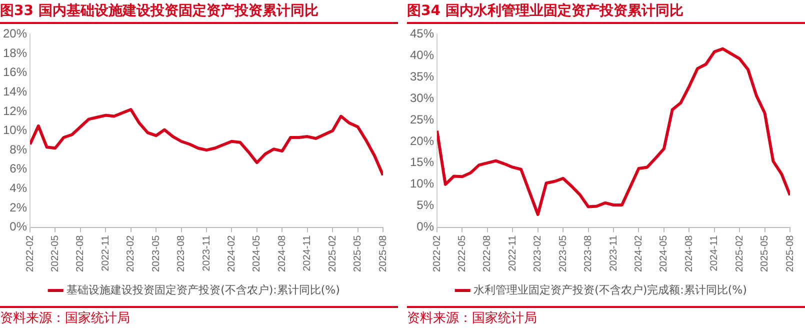 The height and width of the screenshot is (330, 805). Describe the element at coordinates (606, 12) in the screenshot. I see `chart-title: 图34 国内水利管理业固定资产投资累计同比` at that location.